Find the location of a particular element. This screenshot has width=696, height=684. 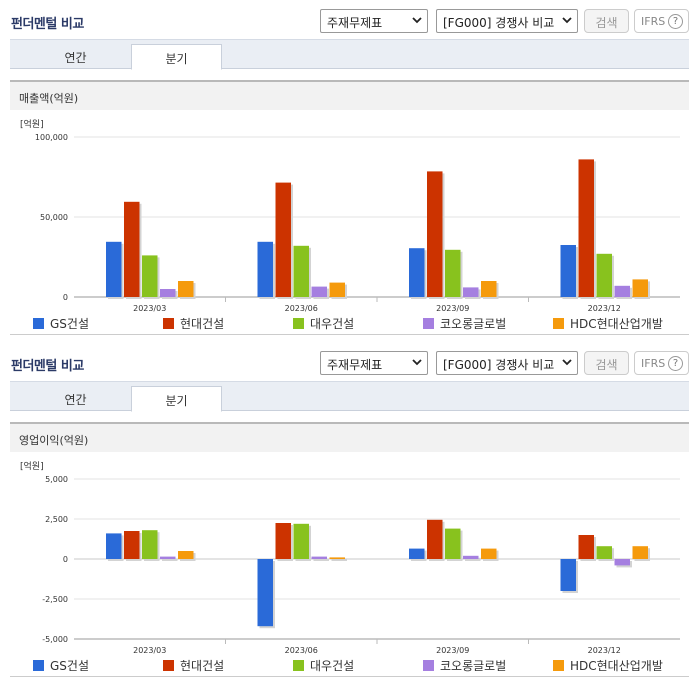

y-tick-label: -5,000 is located at coordinates (55, 639).